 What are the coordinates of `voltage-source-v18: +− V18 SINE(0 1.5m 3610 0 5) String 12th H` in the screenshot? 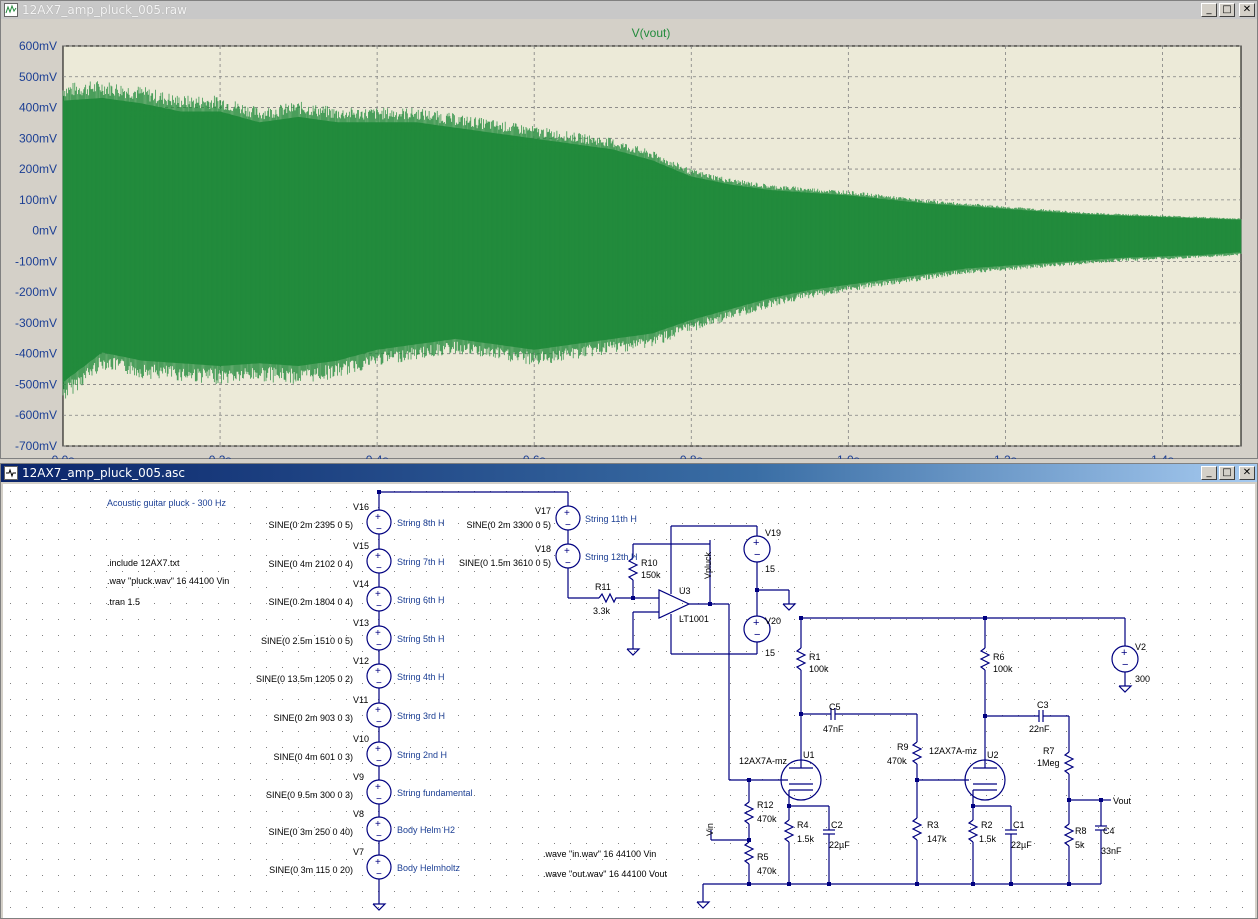 It's located at (548, 556).